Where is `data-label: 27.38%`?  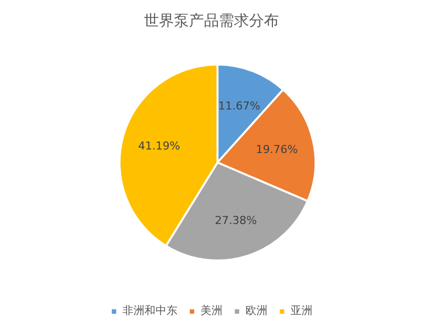
data-label: 27.38% is located at coordinates (235, 220).